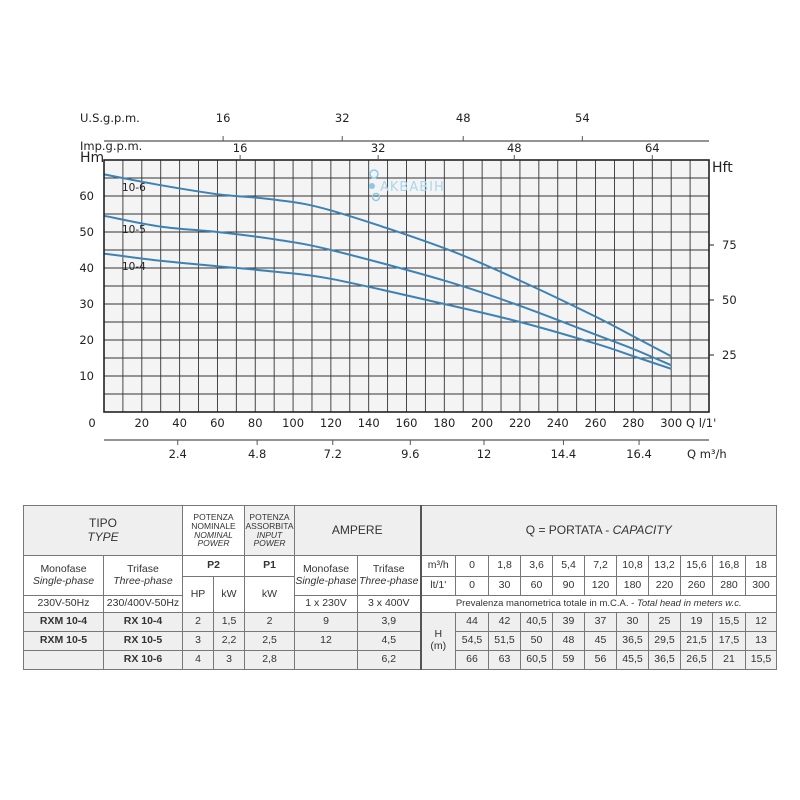 The width and height of the screenshot is (800, 800). I want to click on h6: ASSORBITA, so click(269, 525).